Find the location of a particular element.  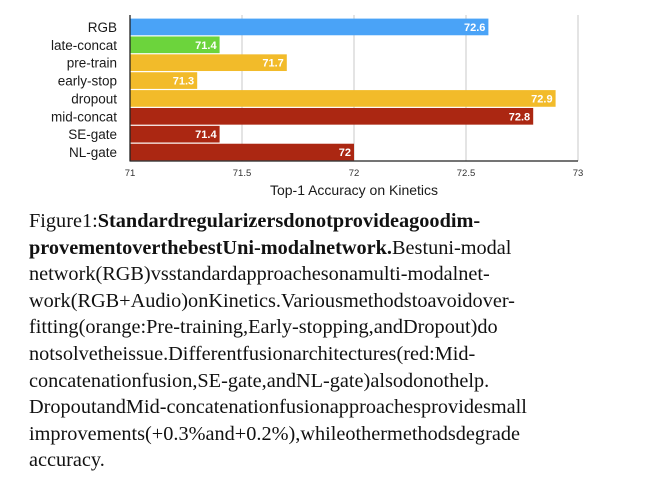

caption-word: Best is located at coordinates (410, 247).